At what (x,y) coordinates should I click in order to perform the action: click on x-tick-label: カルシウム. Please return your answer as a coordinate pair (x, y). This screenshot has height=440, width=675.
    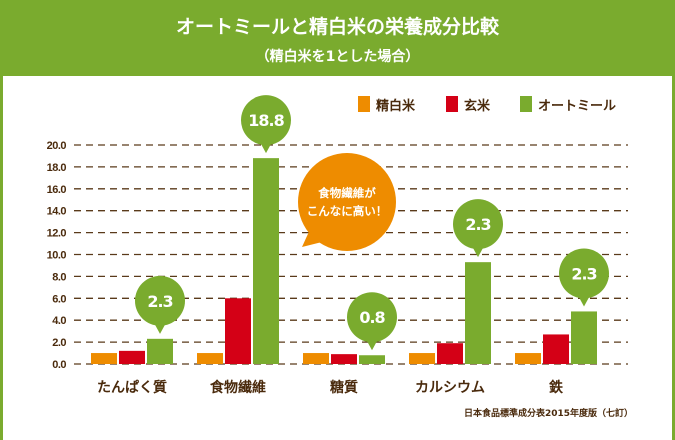
    Looking at the image, I should click on (450, 388).